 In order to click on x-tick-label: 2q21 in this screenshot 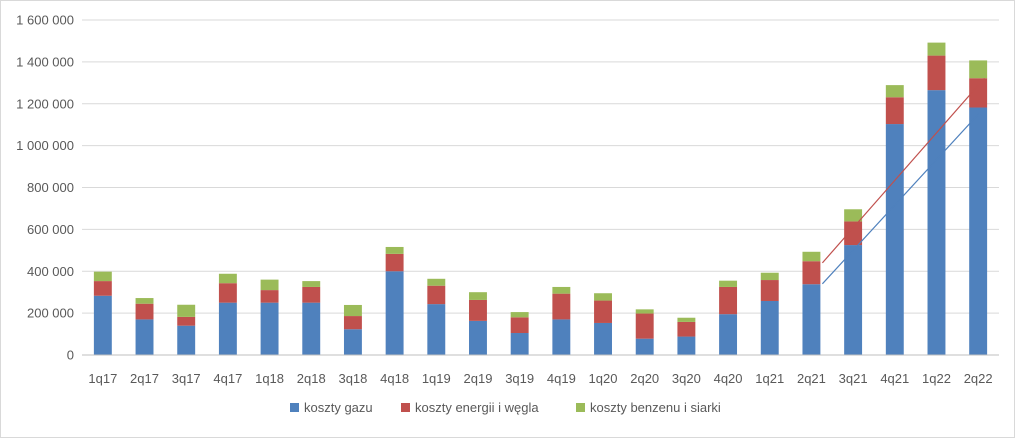, I will do `click(811, 378)`.